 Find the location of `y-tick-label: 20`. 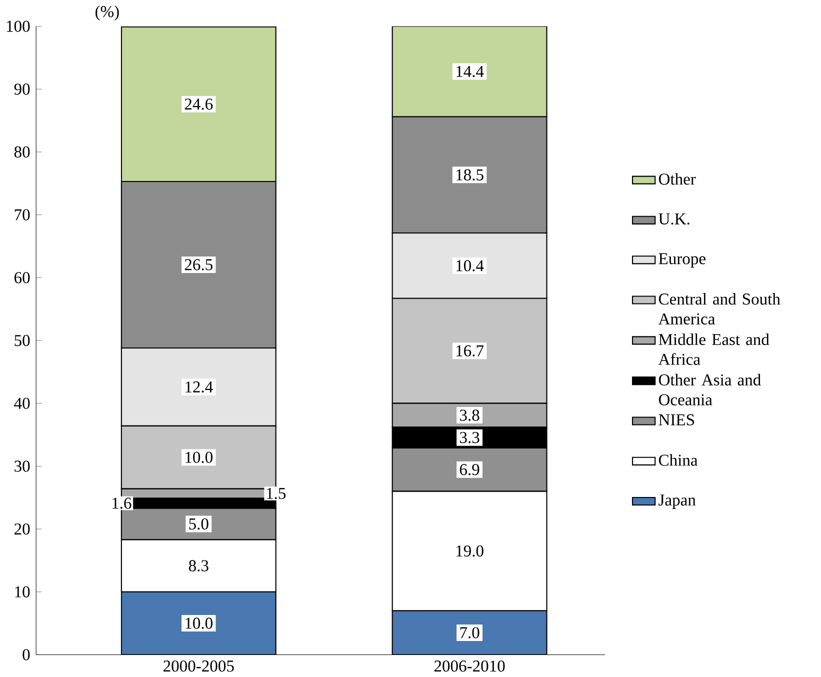

y-tick-label: 20 is located at coordinates (22, 529).